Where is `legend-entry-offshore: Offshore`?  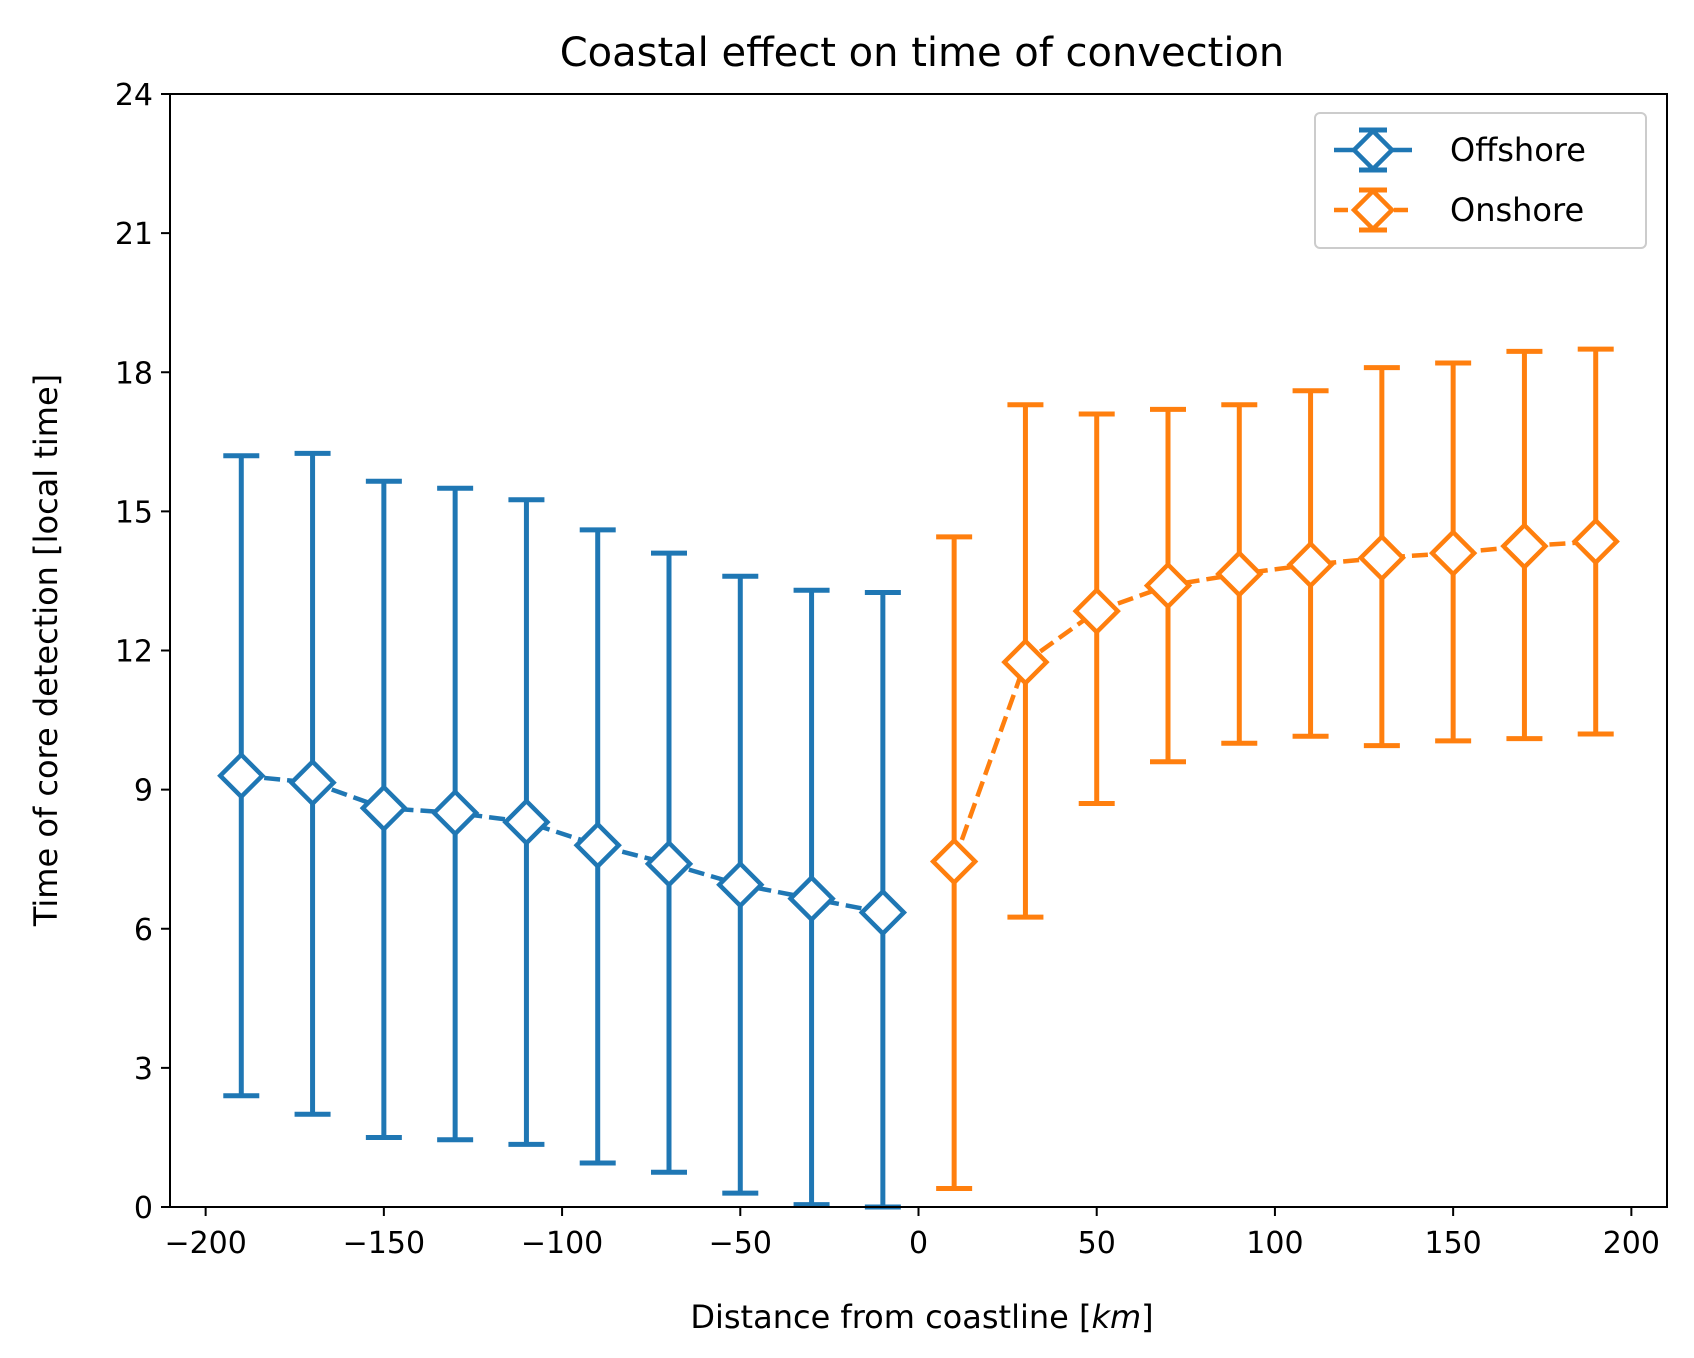
legend-entry-offshore: Offshore is located at coordinates (1460, 150).